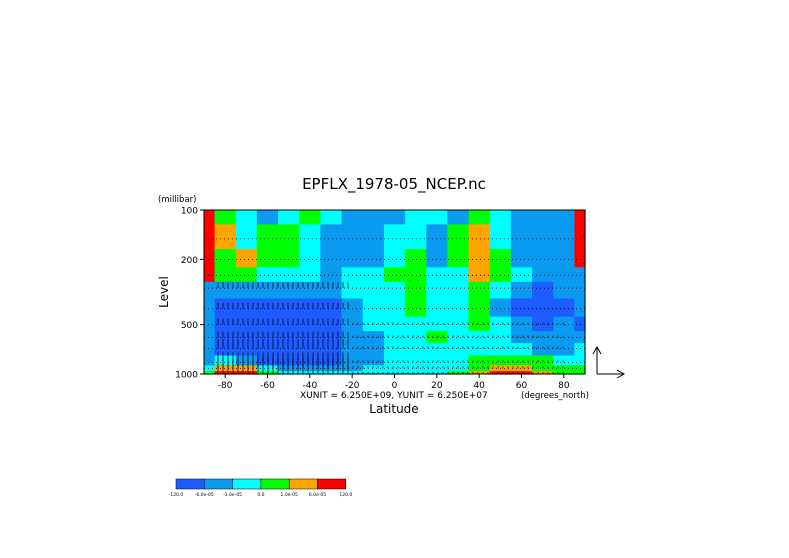 The width and height of the screenshot is (789, 558). I want to click on y-axis: 100 200 500 1000, so click(189, 294).